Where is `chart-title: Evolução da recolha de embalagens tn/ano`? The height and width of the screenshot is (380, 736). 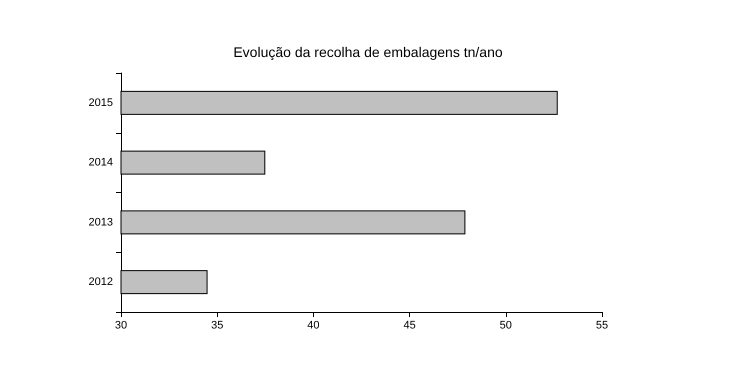 chart-title: Evolução da recolha de embalagens tn/ano is located at coordinates (368, 52).